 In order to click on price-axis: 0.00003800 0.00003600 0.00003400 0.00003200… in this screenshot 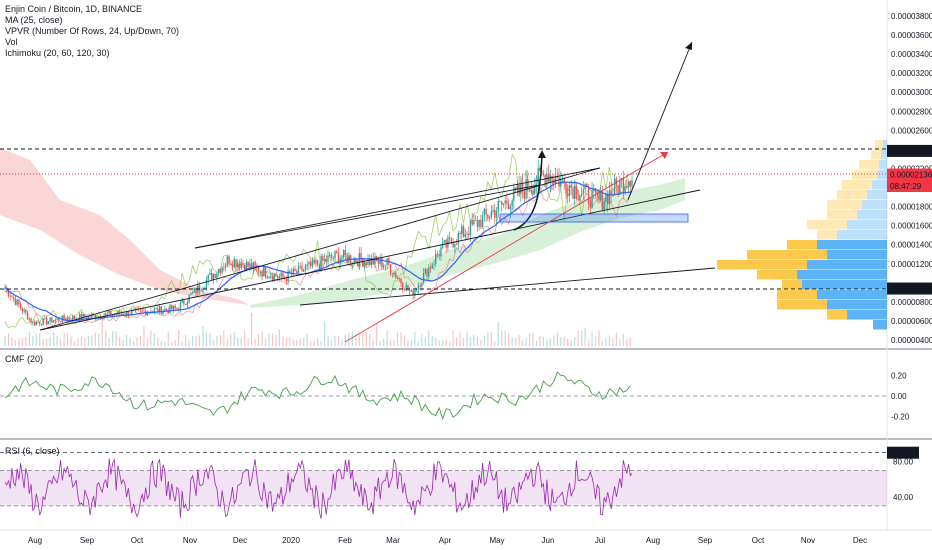, I will do `click(911, 257)`.